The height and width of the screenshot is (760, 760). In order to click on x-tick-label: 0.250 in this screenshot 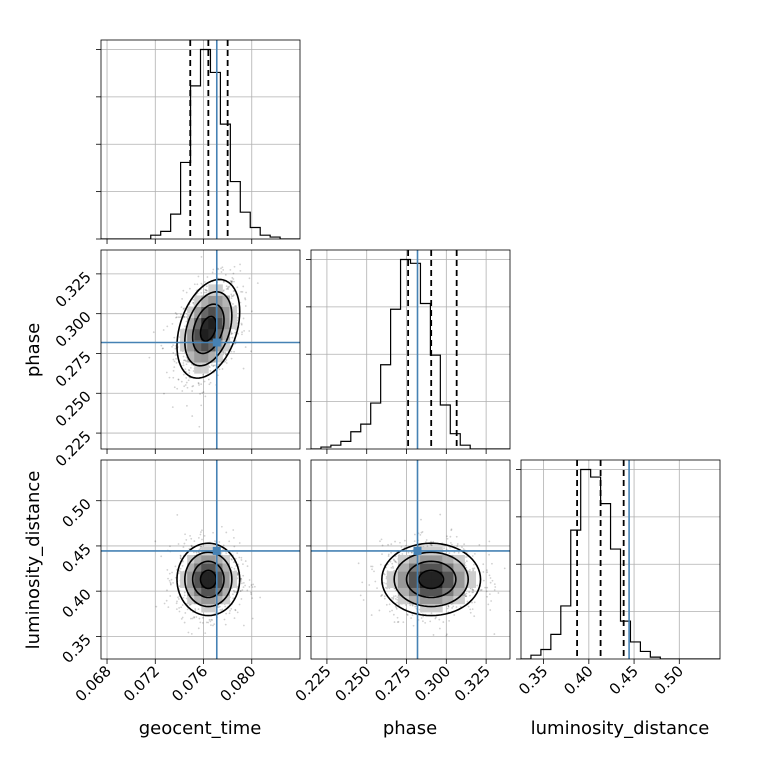, I will do `click(352, 683)`.